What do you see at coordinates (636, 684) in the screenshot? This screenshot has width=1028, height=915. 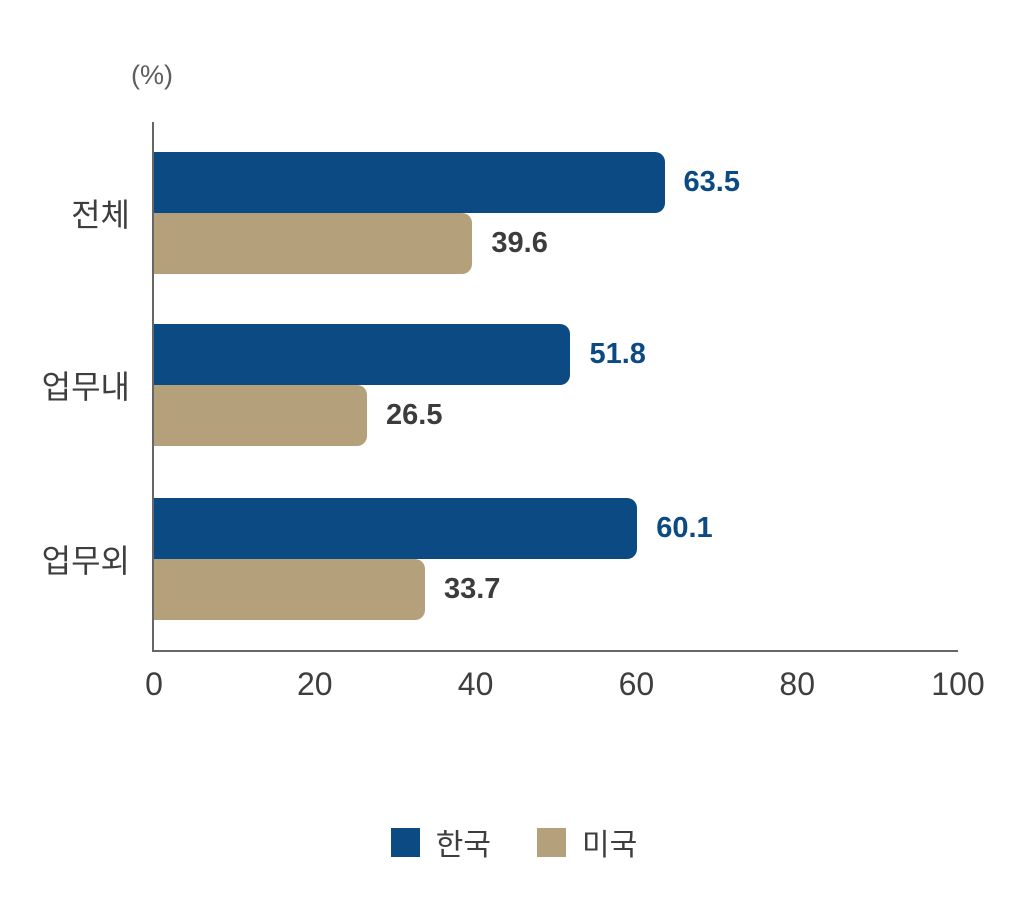 I see `x-tick-60: 60` at bounding box center [636, 684].